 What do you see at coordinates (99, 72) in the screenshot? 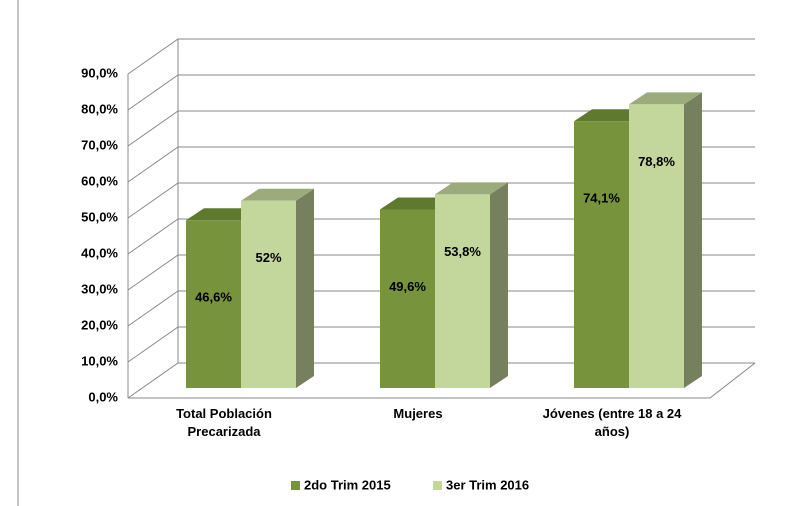
I see `y-tick-label: 90,0%` at bounding box center [99, 72].